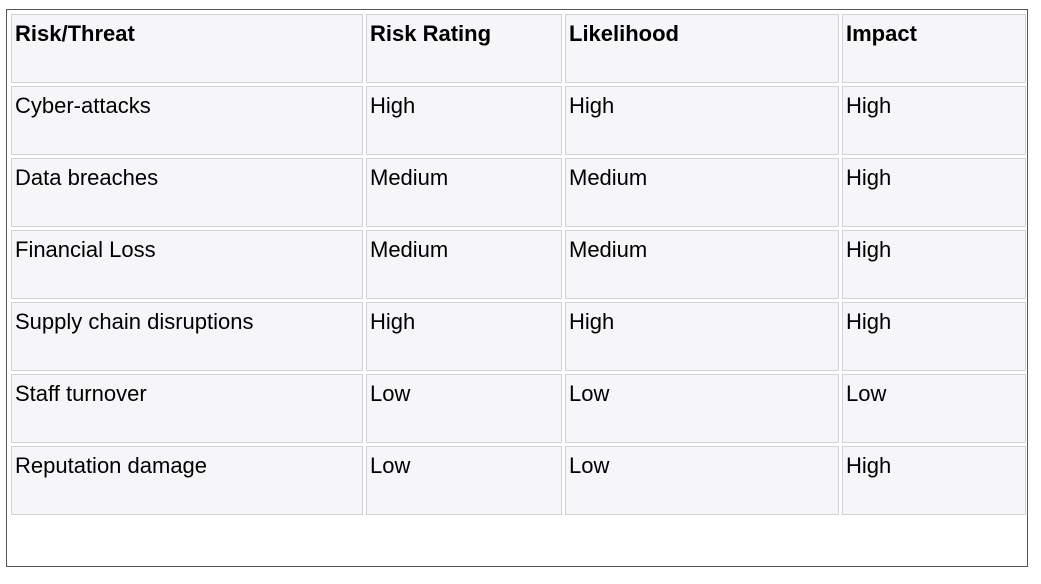 The width and height of the screenshot is (1041, 584). What do you see at coordinates (187, 480) in the screenshot?
I see `cell-risk-threat: Reputation damage` at bounding box center [187, 480].